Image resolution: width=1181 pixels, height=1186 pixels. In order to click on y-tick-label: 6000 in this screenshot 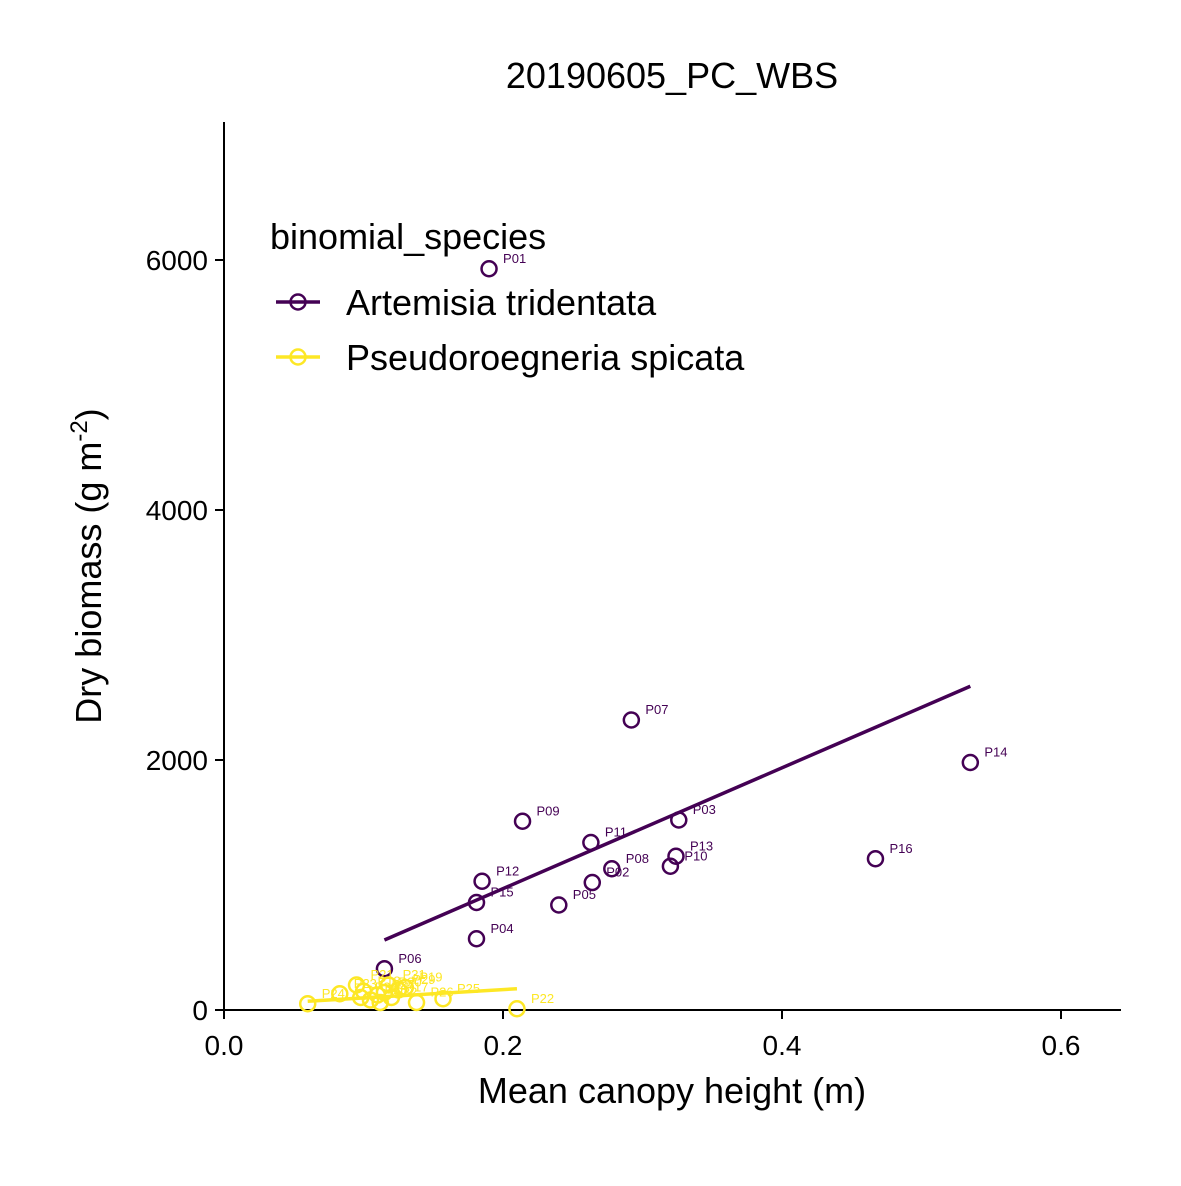, I will do `click(177, 260)`.